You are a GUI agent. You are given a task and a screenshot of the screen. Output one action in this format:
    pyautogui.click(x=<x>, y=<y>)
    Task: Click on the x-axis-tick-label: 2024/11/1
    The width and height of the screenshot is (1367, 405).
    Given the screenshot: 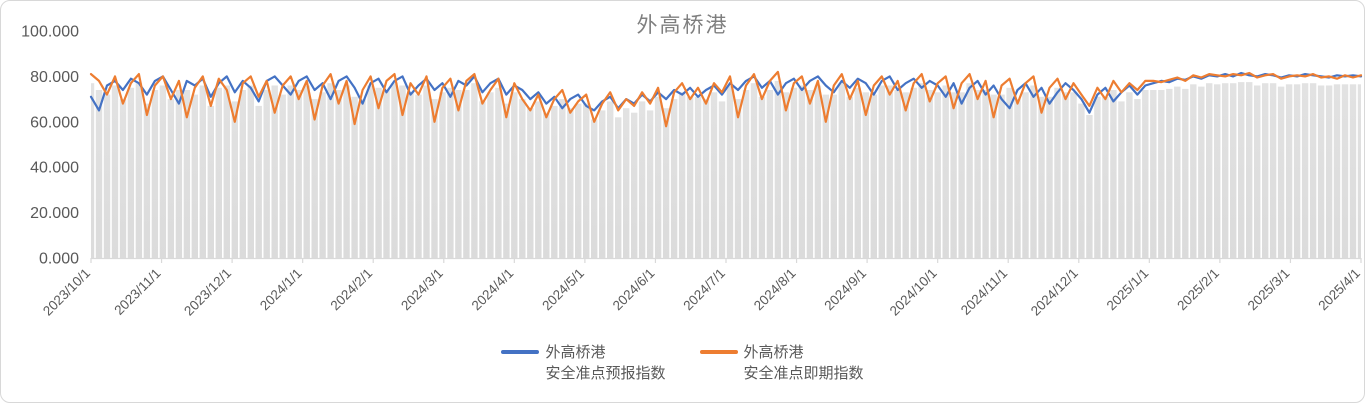 What is the action you would take?
    pyautogui.click(x=984, y=292)
    